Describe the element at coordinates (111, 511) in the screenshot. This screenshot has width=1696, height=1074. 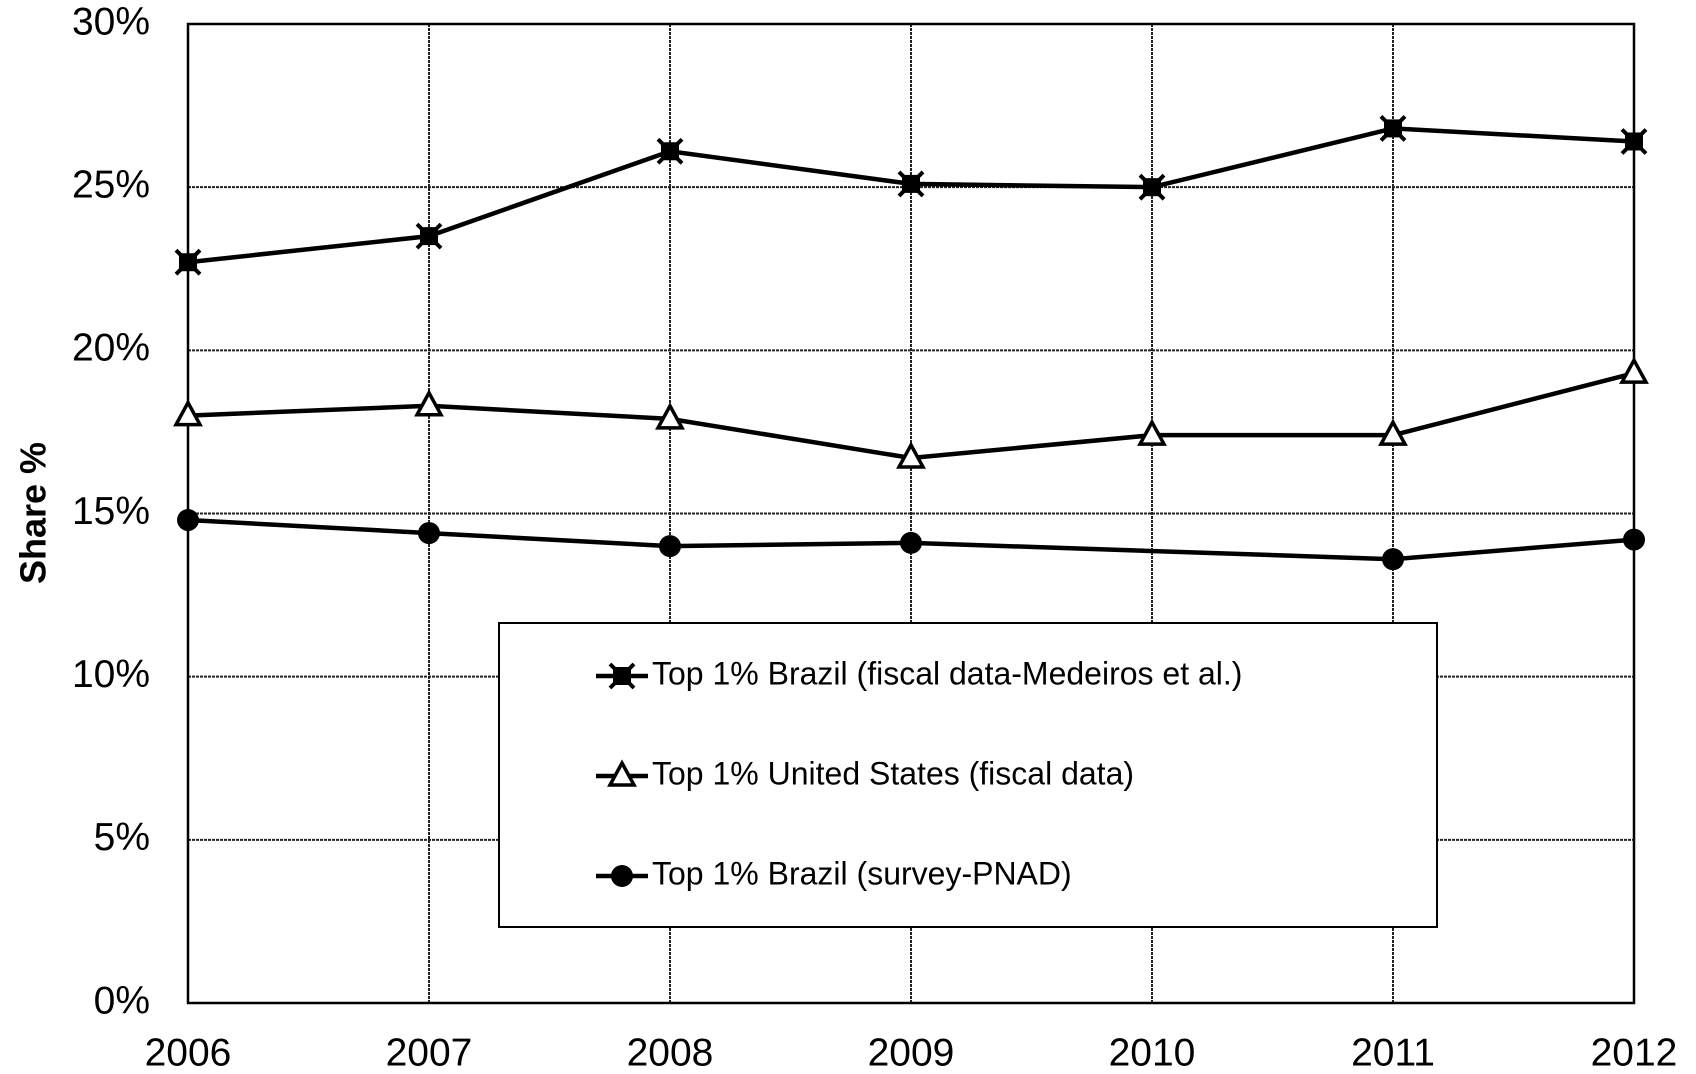
I see `y-tick-label: 15%` at that location.